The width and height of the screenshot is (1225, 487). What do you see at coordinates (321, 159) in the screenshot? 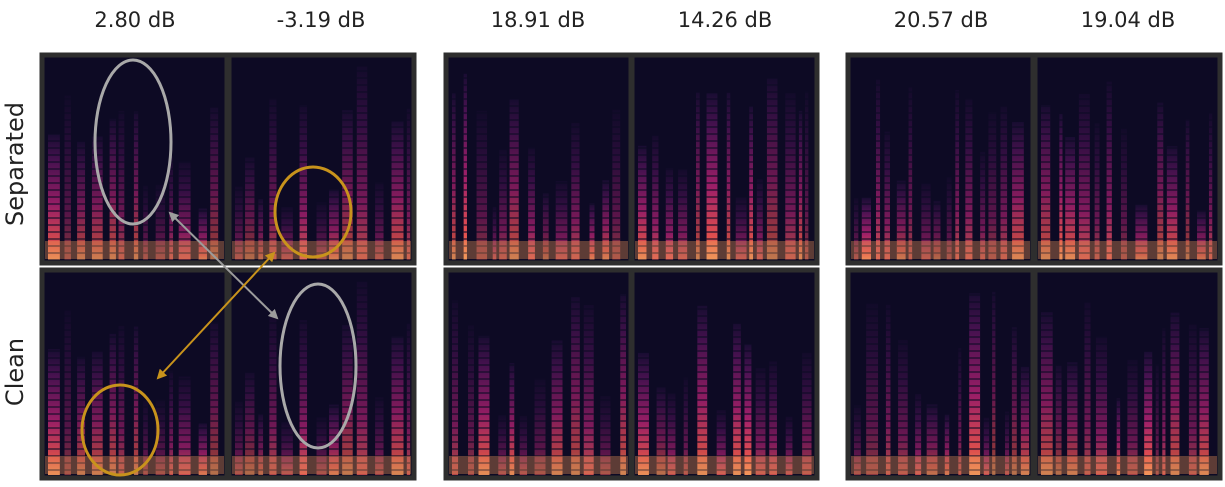
I see `spectrogram-panel-separated-col2` at bounding box center [321, 159].